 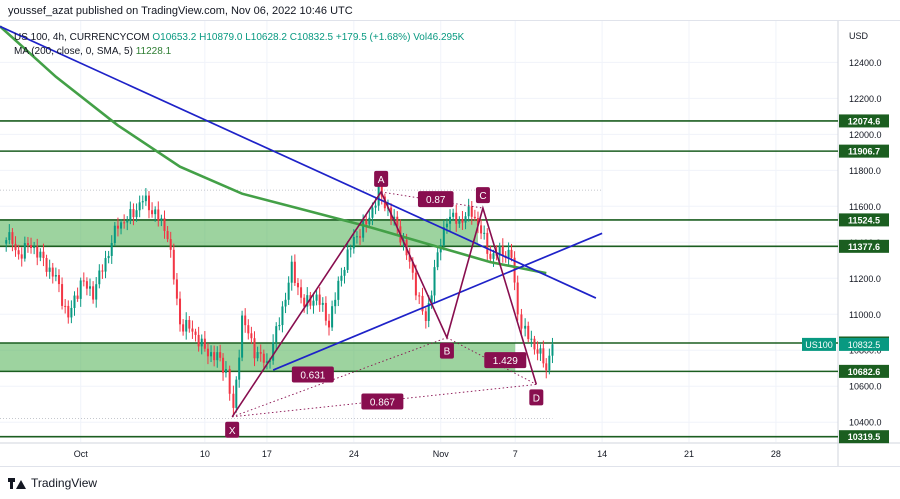 I want to click on price-tick-label: 11200.0, so click(x=865, y=279).